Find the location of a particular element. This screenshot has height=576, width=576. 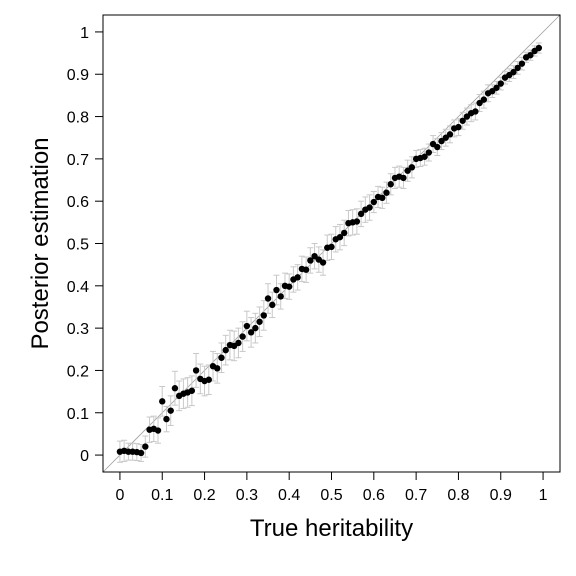

x-tick-label: 0.9 is located at coordinates (501, 495).